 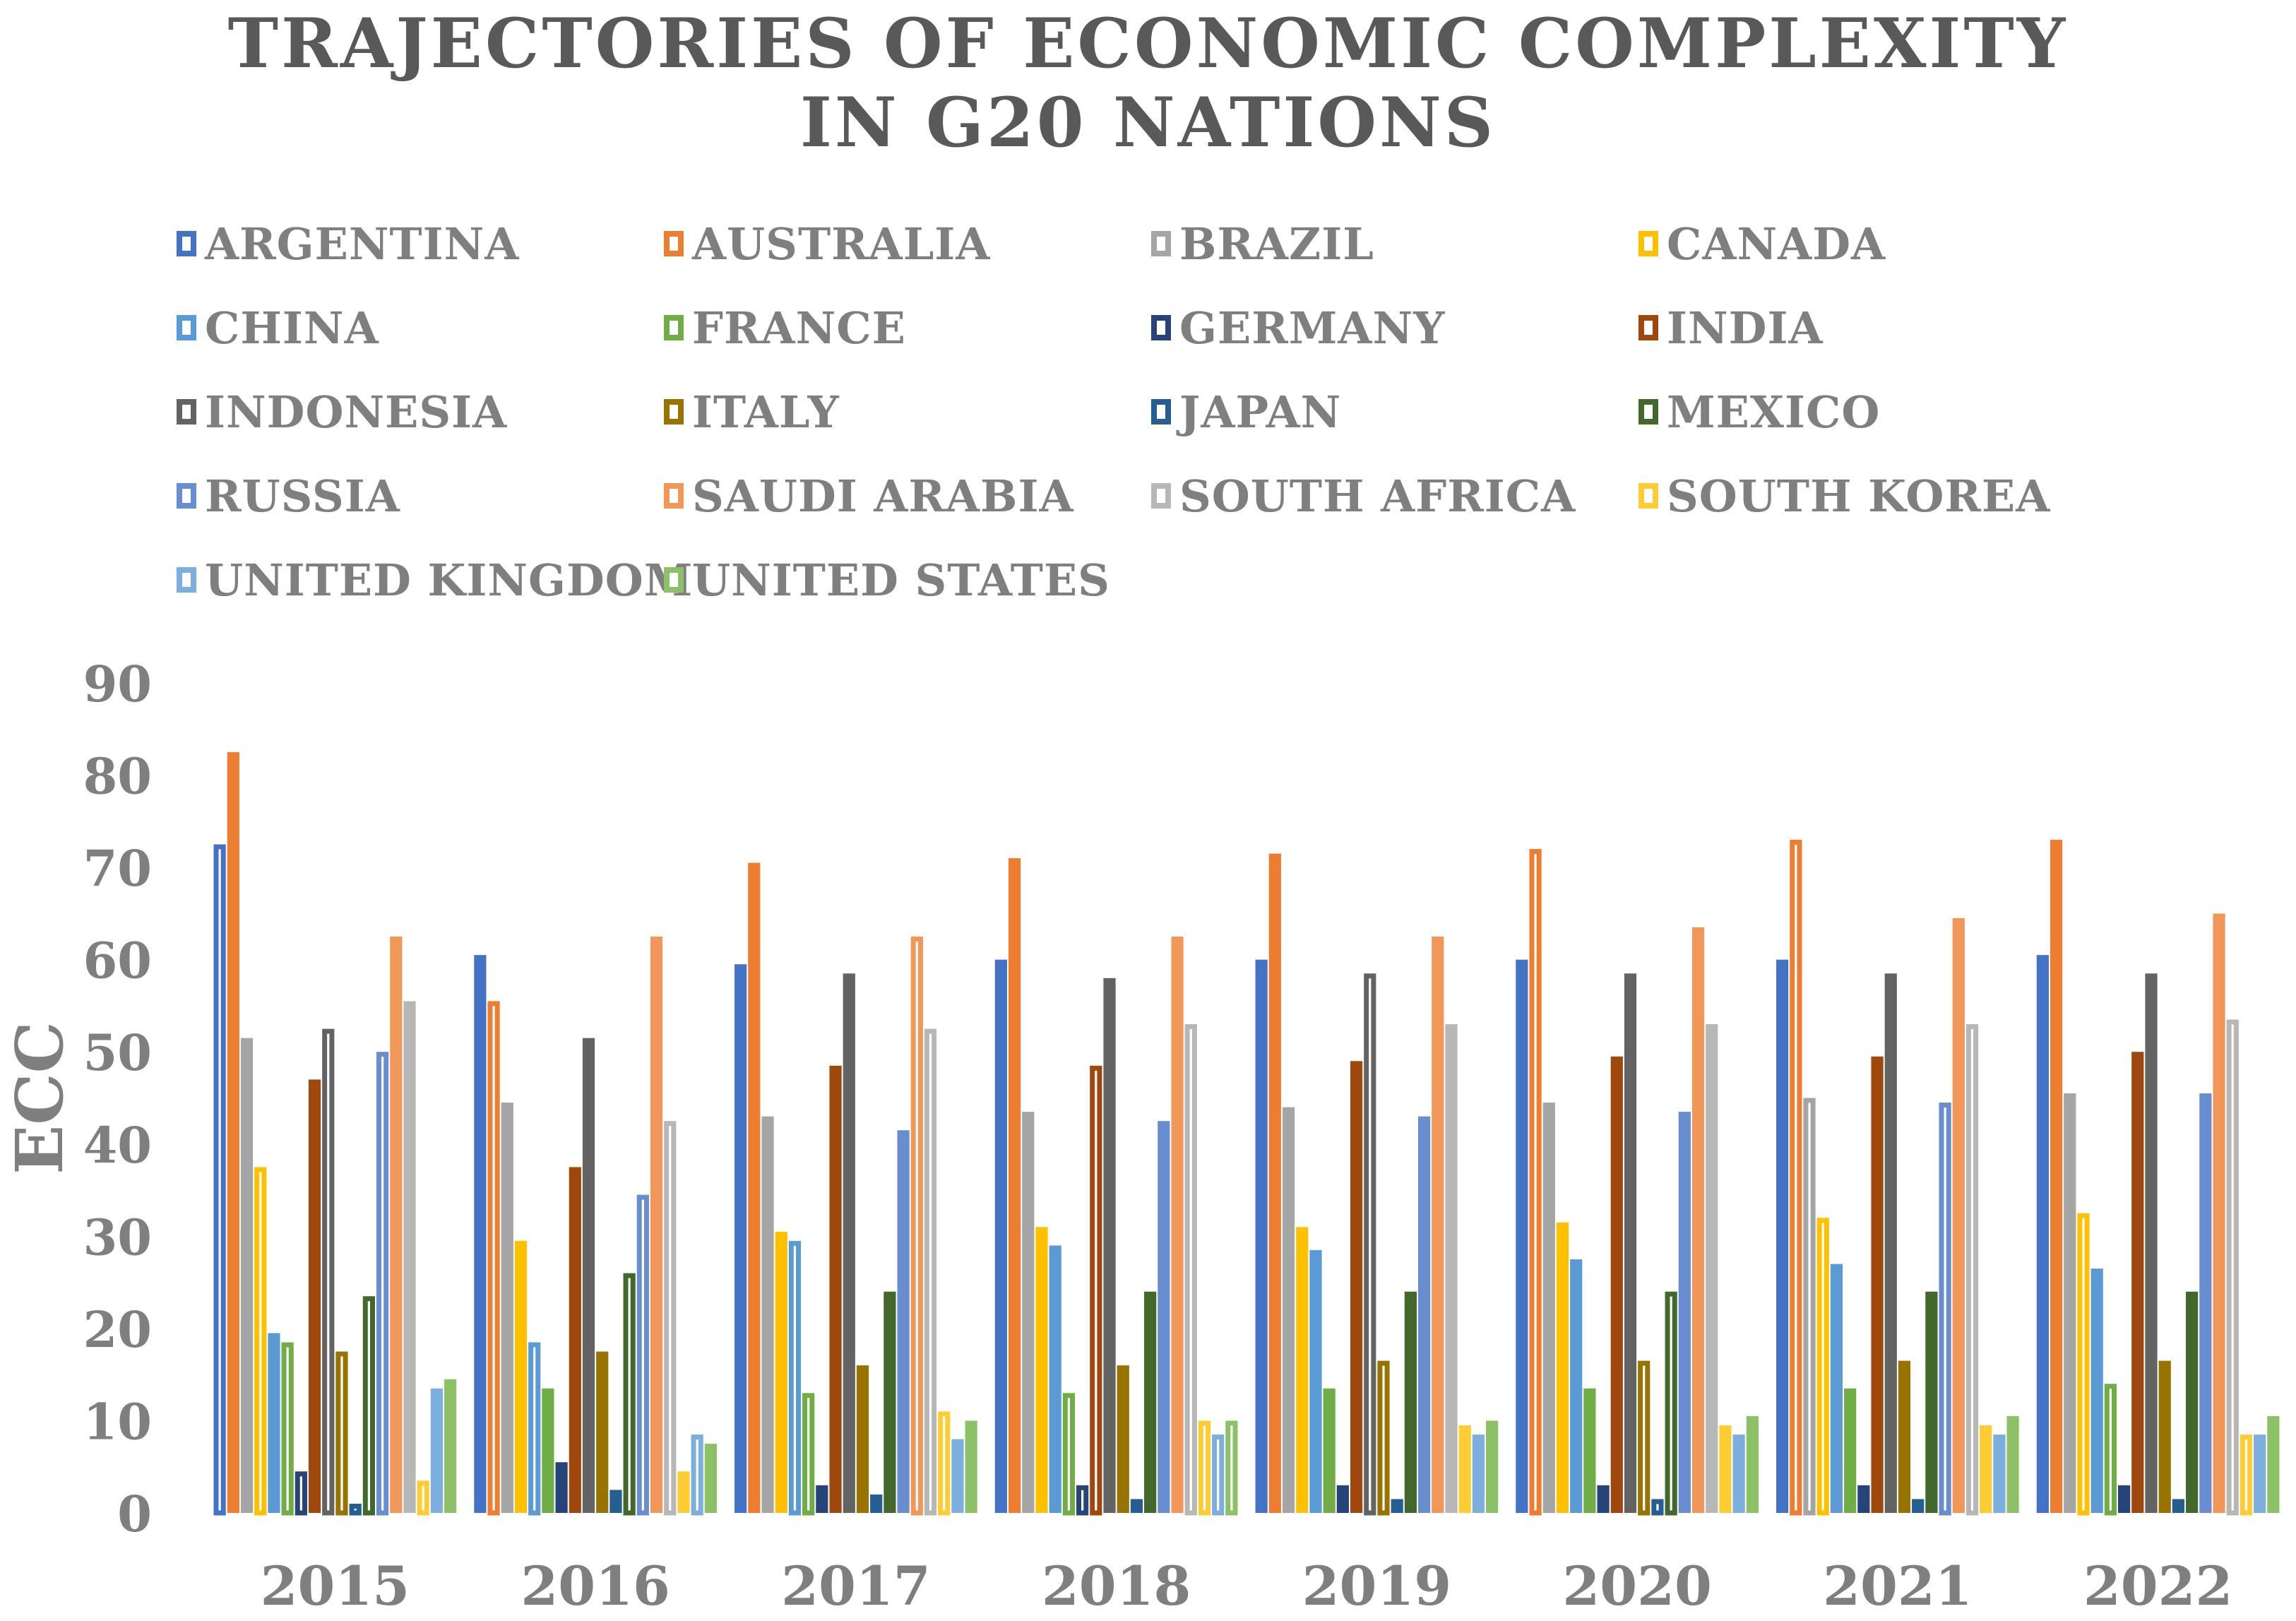 I want to click on bar-south-africa-2022, so click(x=2232, y=1268).